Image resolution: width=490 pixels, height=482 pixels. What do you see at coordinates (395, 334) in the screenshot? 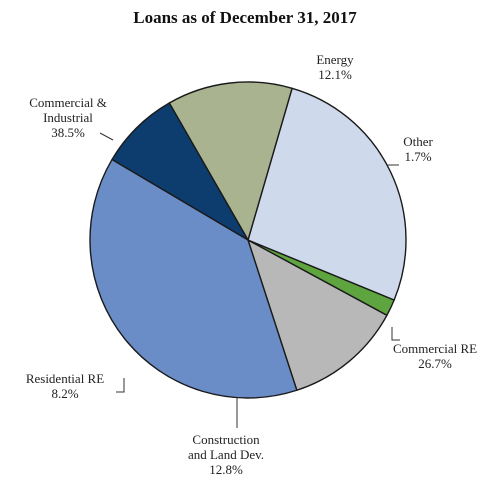
I see `leader-line-commercial-re` at bounding box center [395, 334].